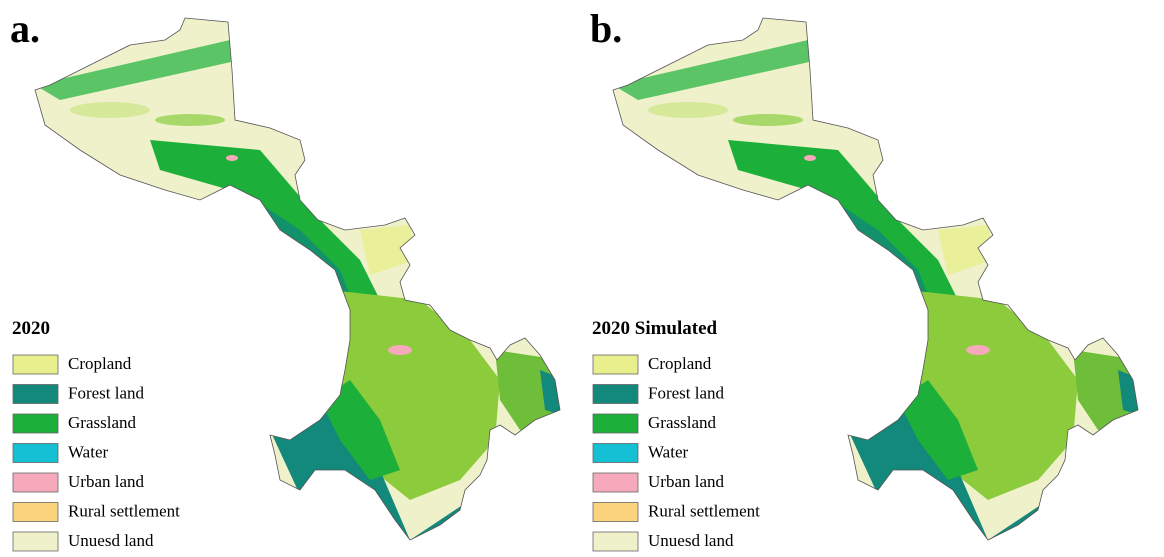 This screenshot has width=1164, height=557. I want to click on panel-label: a., so click(25, 28).